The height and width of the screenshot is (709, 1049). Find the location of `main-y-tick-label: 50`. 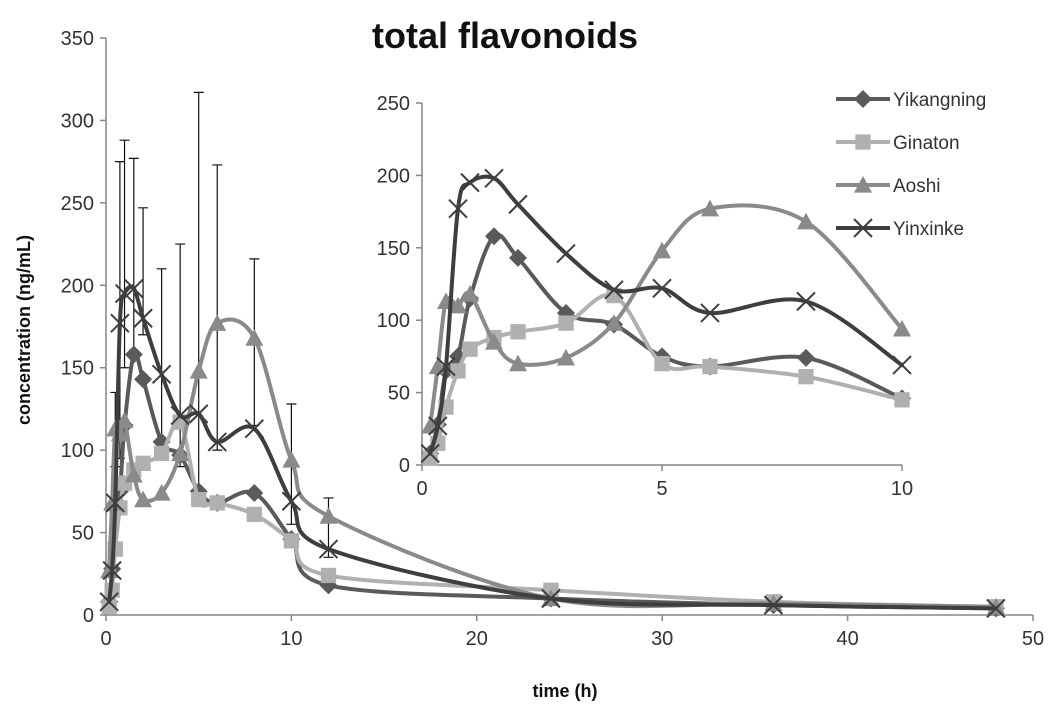

main-y-tick-label: 50 is located at coordinates (83, 534).